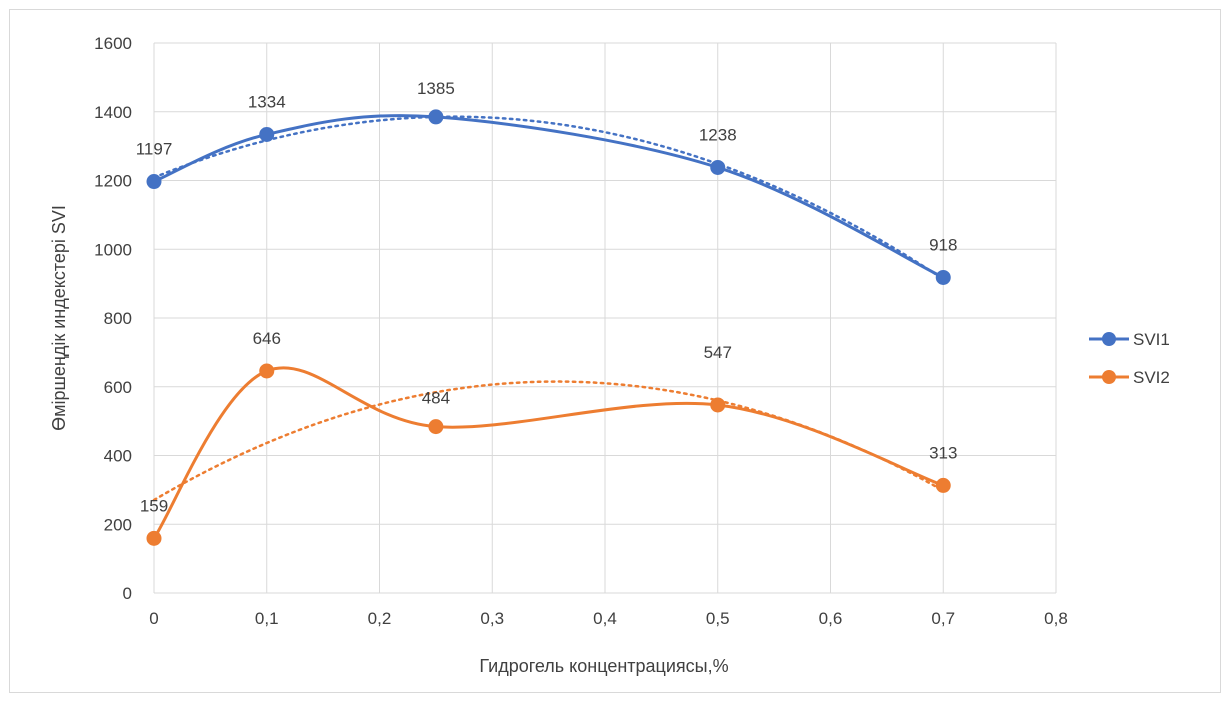 The height and width of the screenshot is (702, 1231). Describe the element at coordinates (154, 505) in the screenshot. I see `data-label: 159` at that location.